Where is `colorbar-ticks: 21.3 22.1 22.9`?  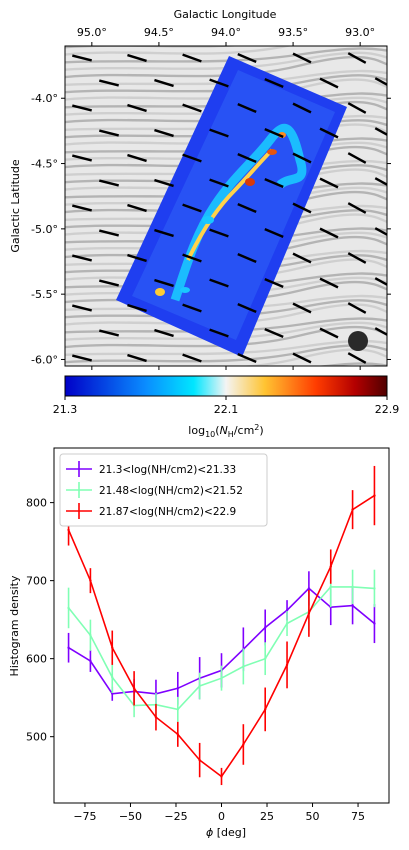
colorbar-ticks: 21.3 22.1 22.9 is located at coordinates (226, 406).